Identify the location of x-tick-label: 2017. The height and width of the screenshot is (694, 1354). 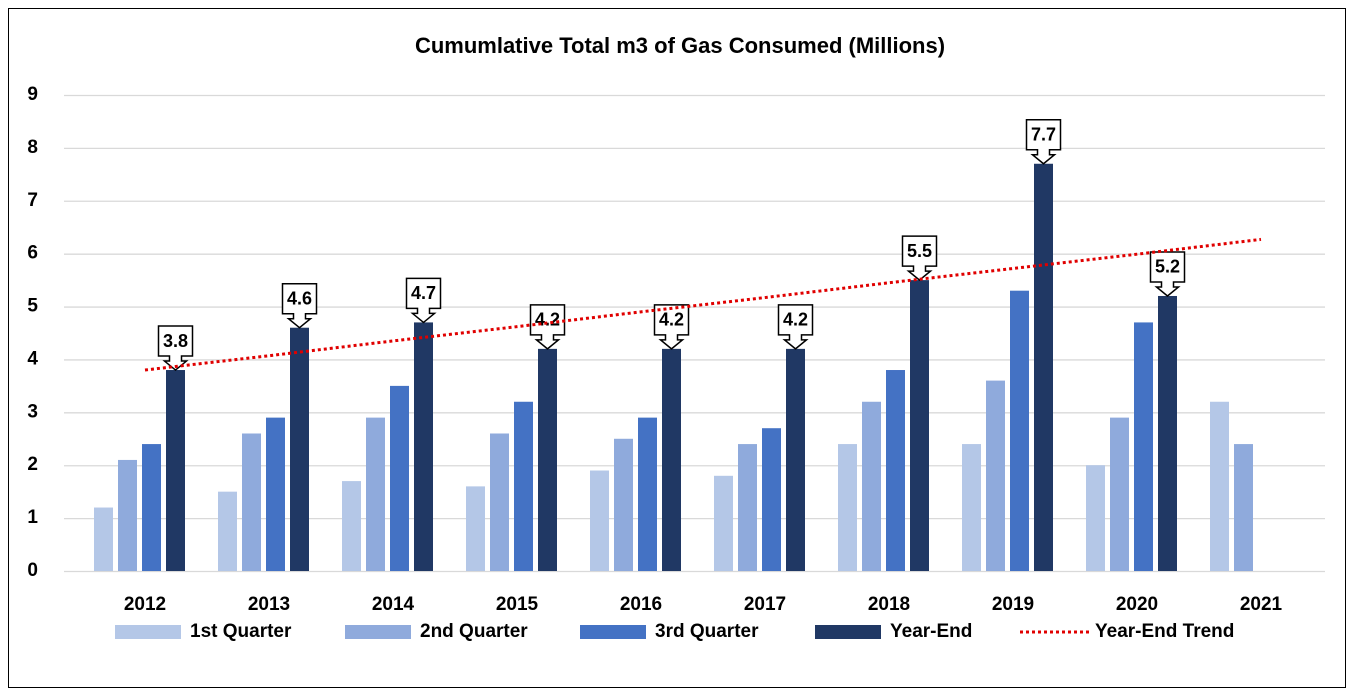
(765, 604).